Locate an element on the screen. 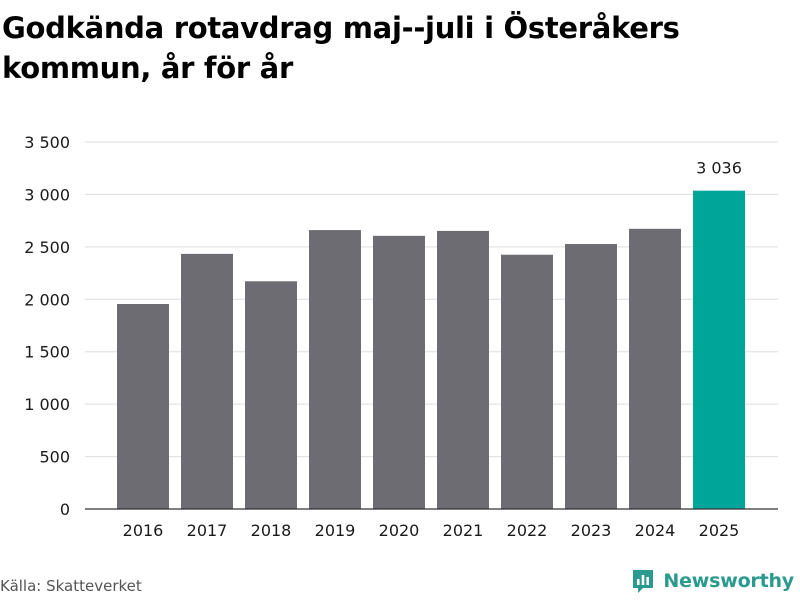 The width and height of the screenshot is (800, 600). bar-2024 is located at coordinates (655, 368).